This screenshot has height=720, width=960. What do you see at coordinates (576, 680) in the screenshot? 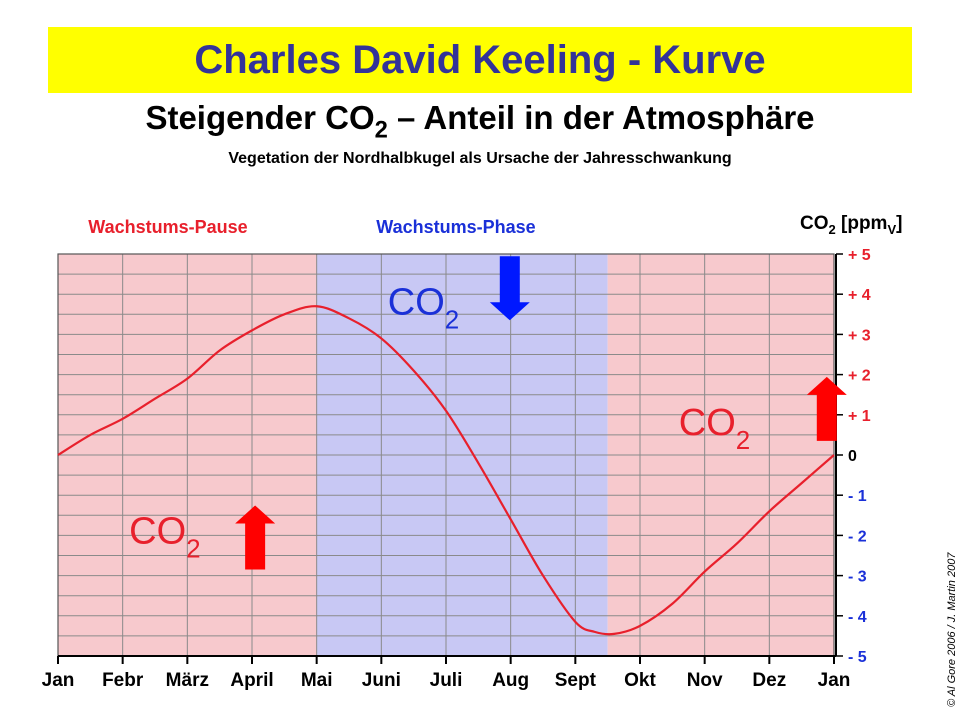
I see `x-tick-label: Sept` at bounding box center [576, 680].